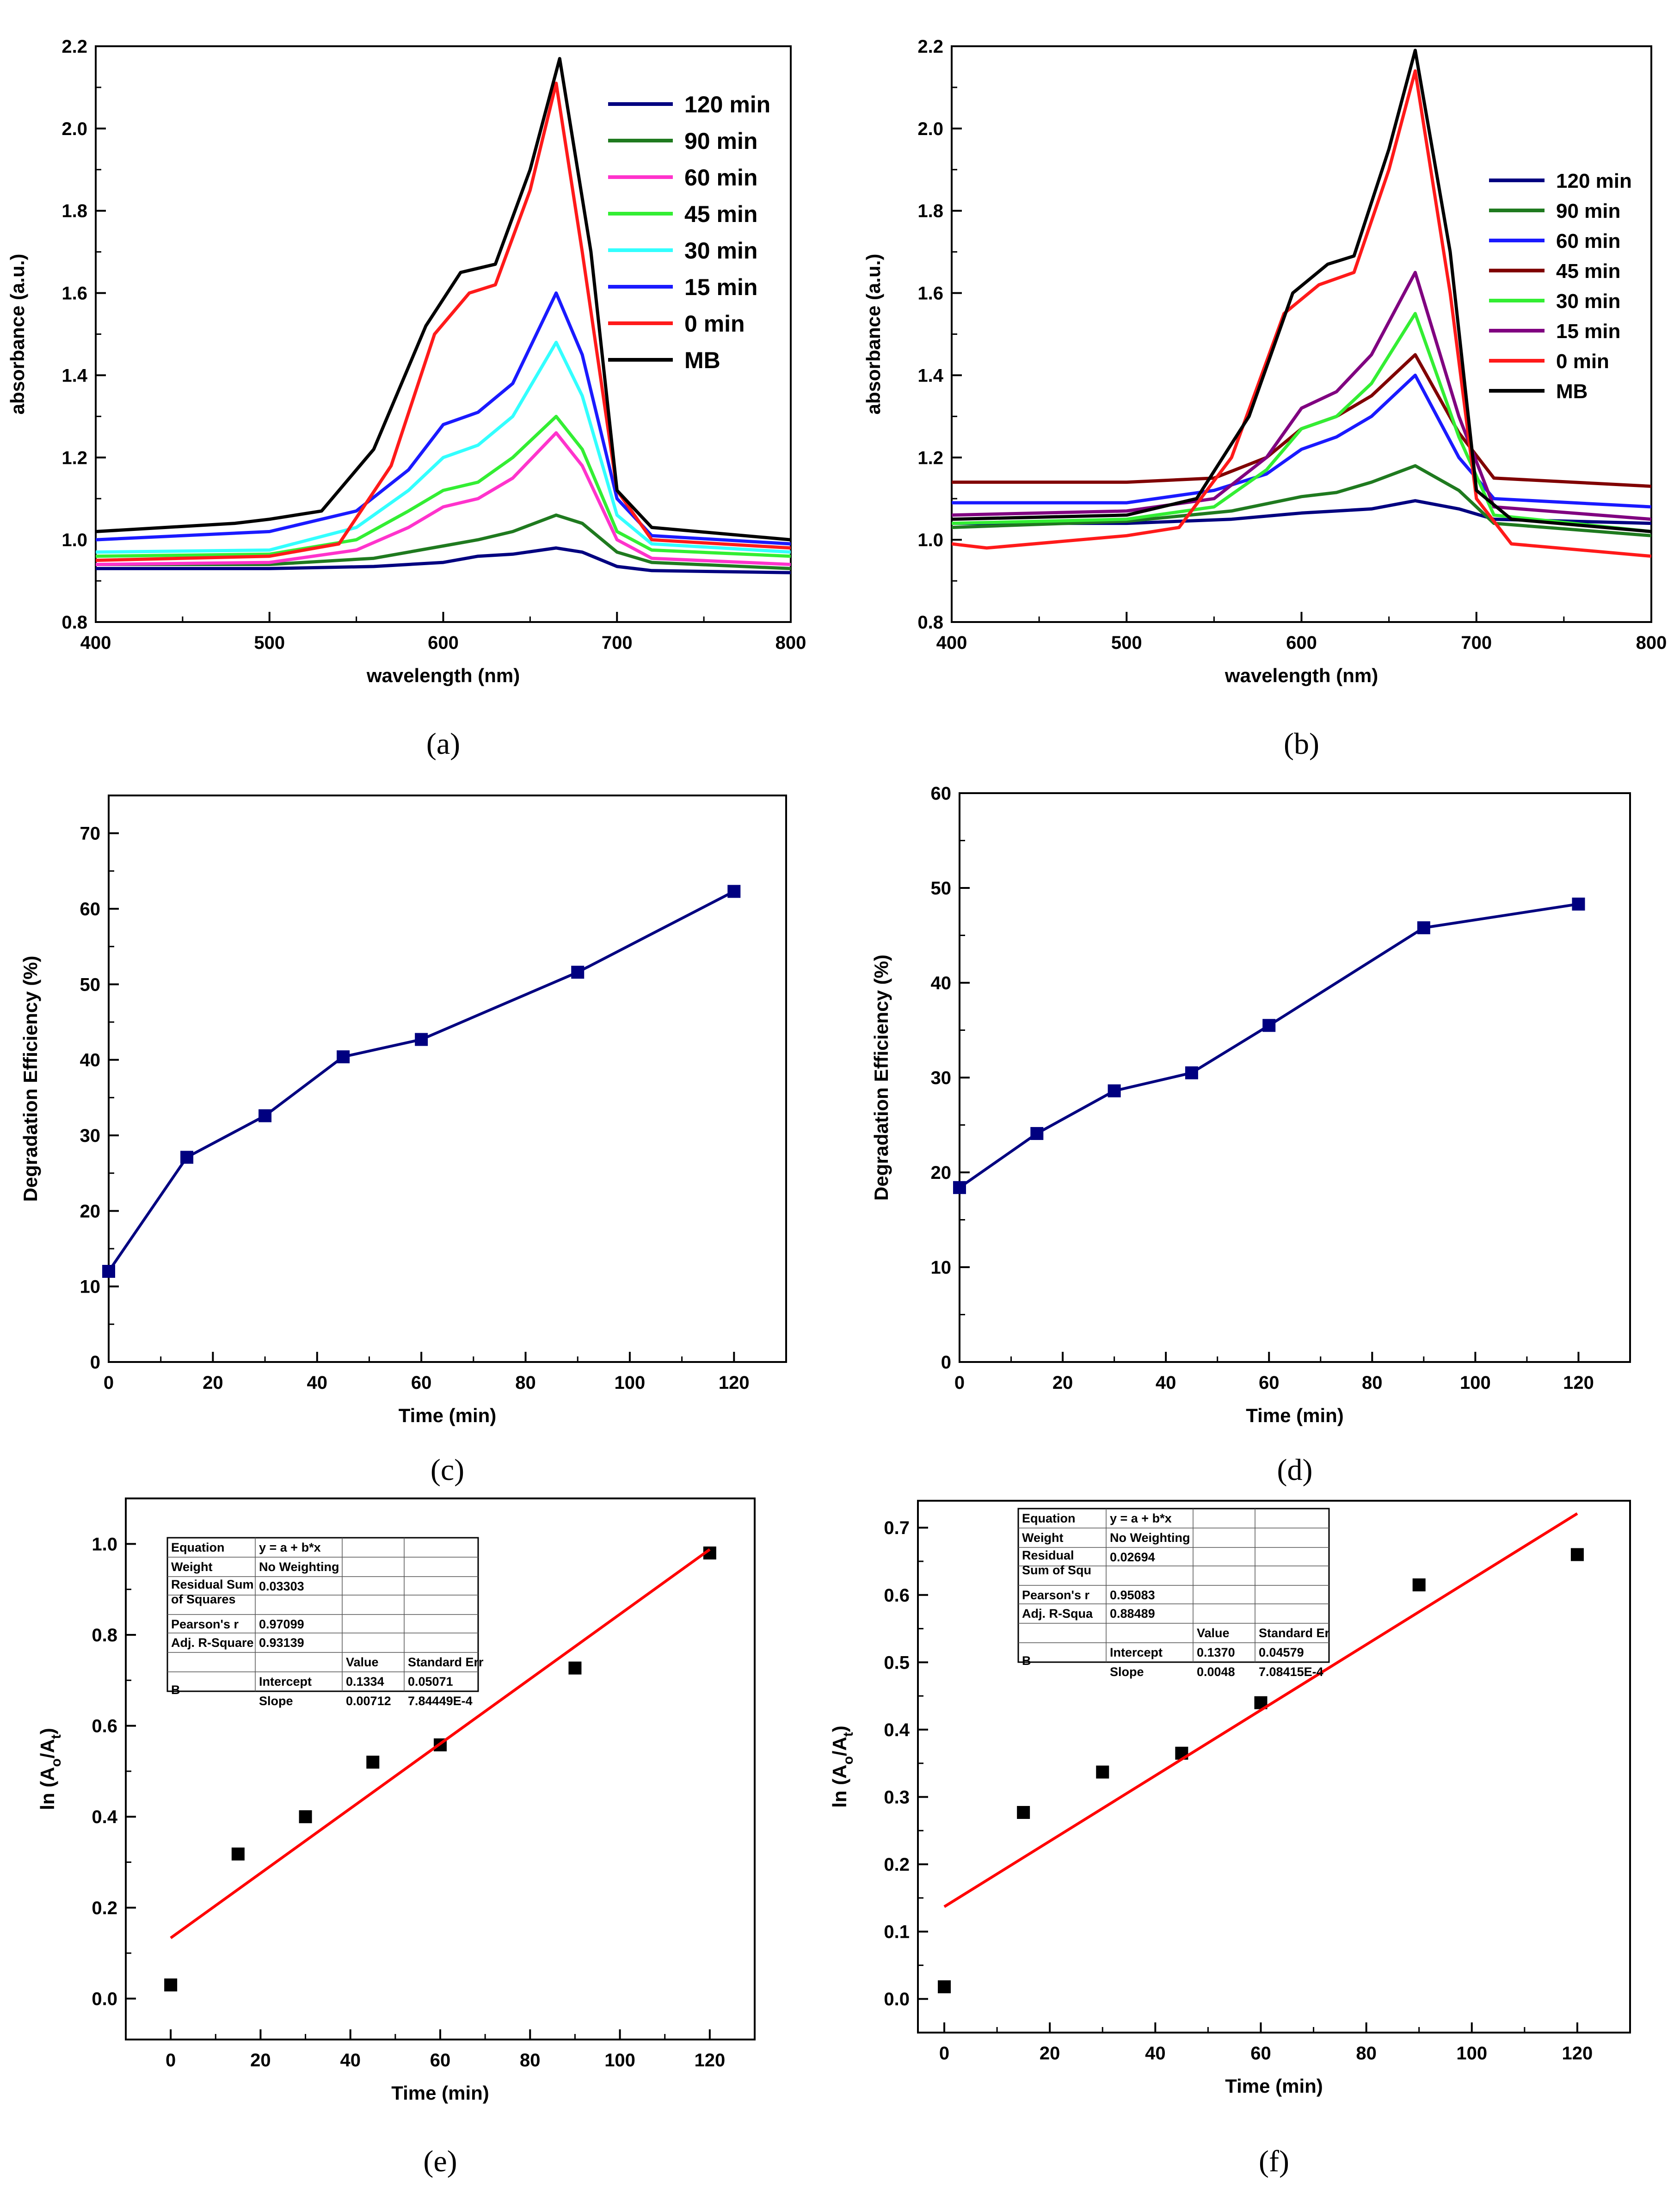 The height and width of the screenshot is (2200, 1680). What do you see at coordinates (1132, 1595) in the screenshot?
I see `fit-pearson: 0.95083` at bounding box center [1132, 1595].